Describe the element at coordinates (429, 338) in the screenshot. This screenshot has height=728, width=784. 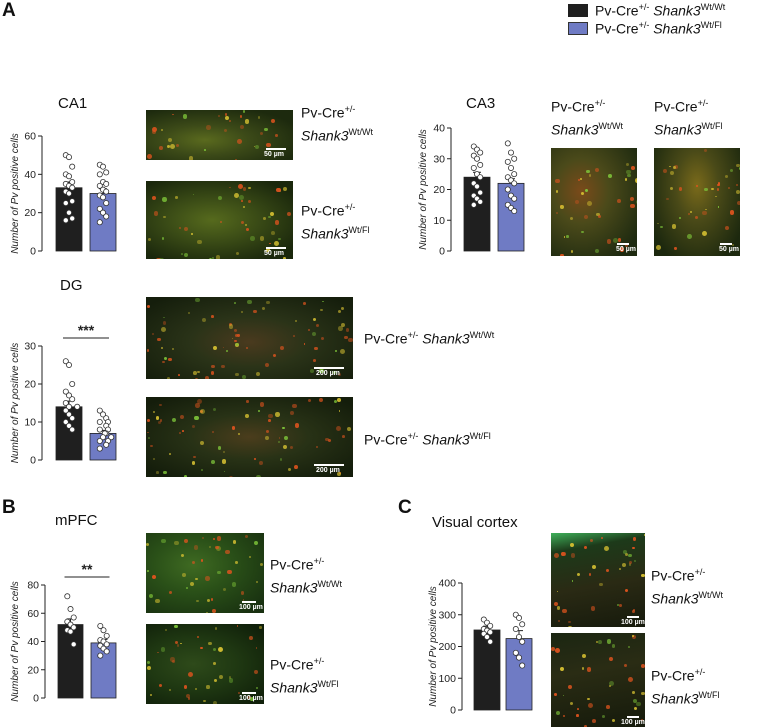
I see `caption-dg-wt: Pv-Cre+/- Shank3Wt/Wt` at that location.